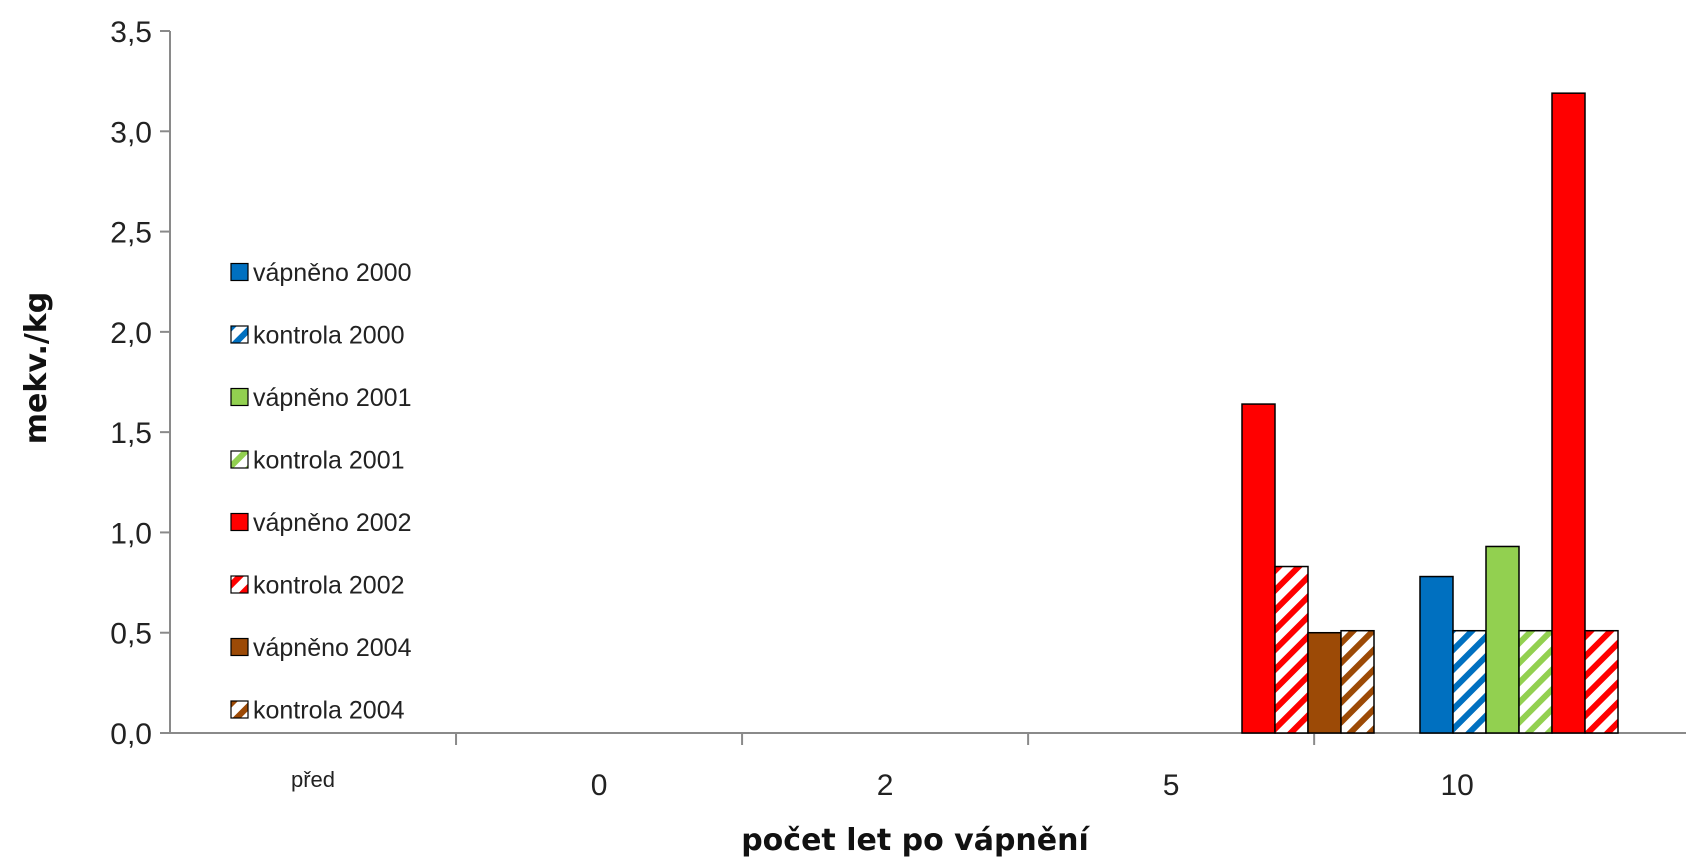  Describe the element at coordinates (131, 433) in the screenshot. I see `y-tick-label: 1,5` at that location.